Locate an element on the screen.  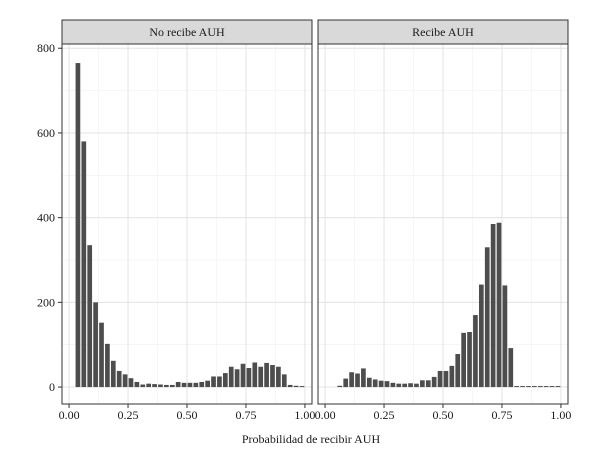
x-axis-title: Probabilidad de recibir AUH is located at coordinates (311, 439).